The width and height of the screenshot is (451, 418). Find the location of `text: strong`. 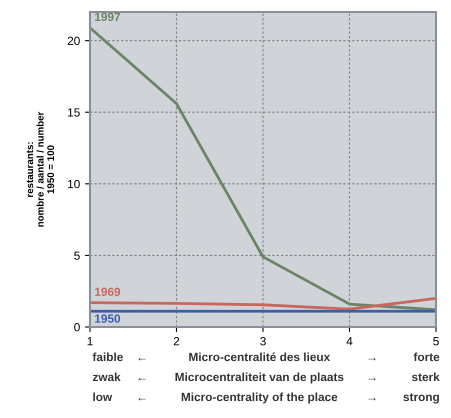

text: strong is located at coordinates (421, 398).